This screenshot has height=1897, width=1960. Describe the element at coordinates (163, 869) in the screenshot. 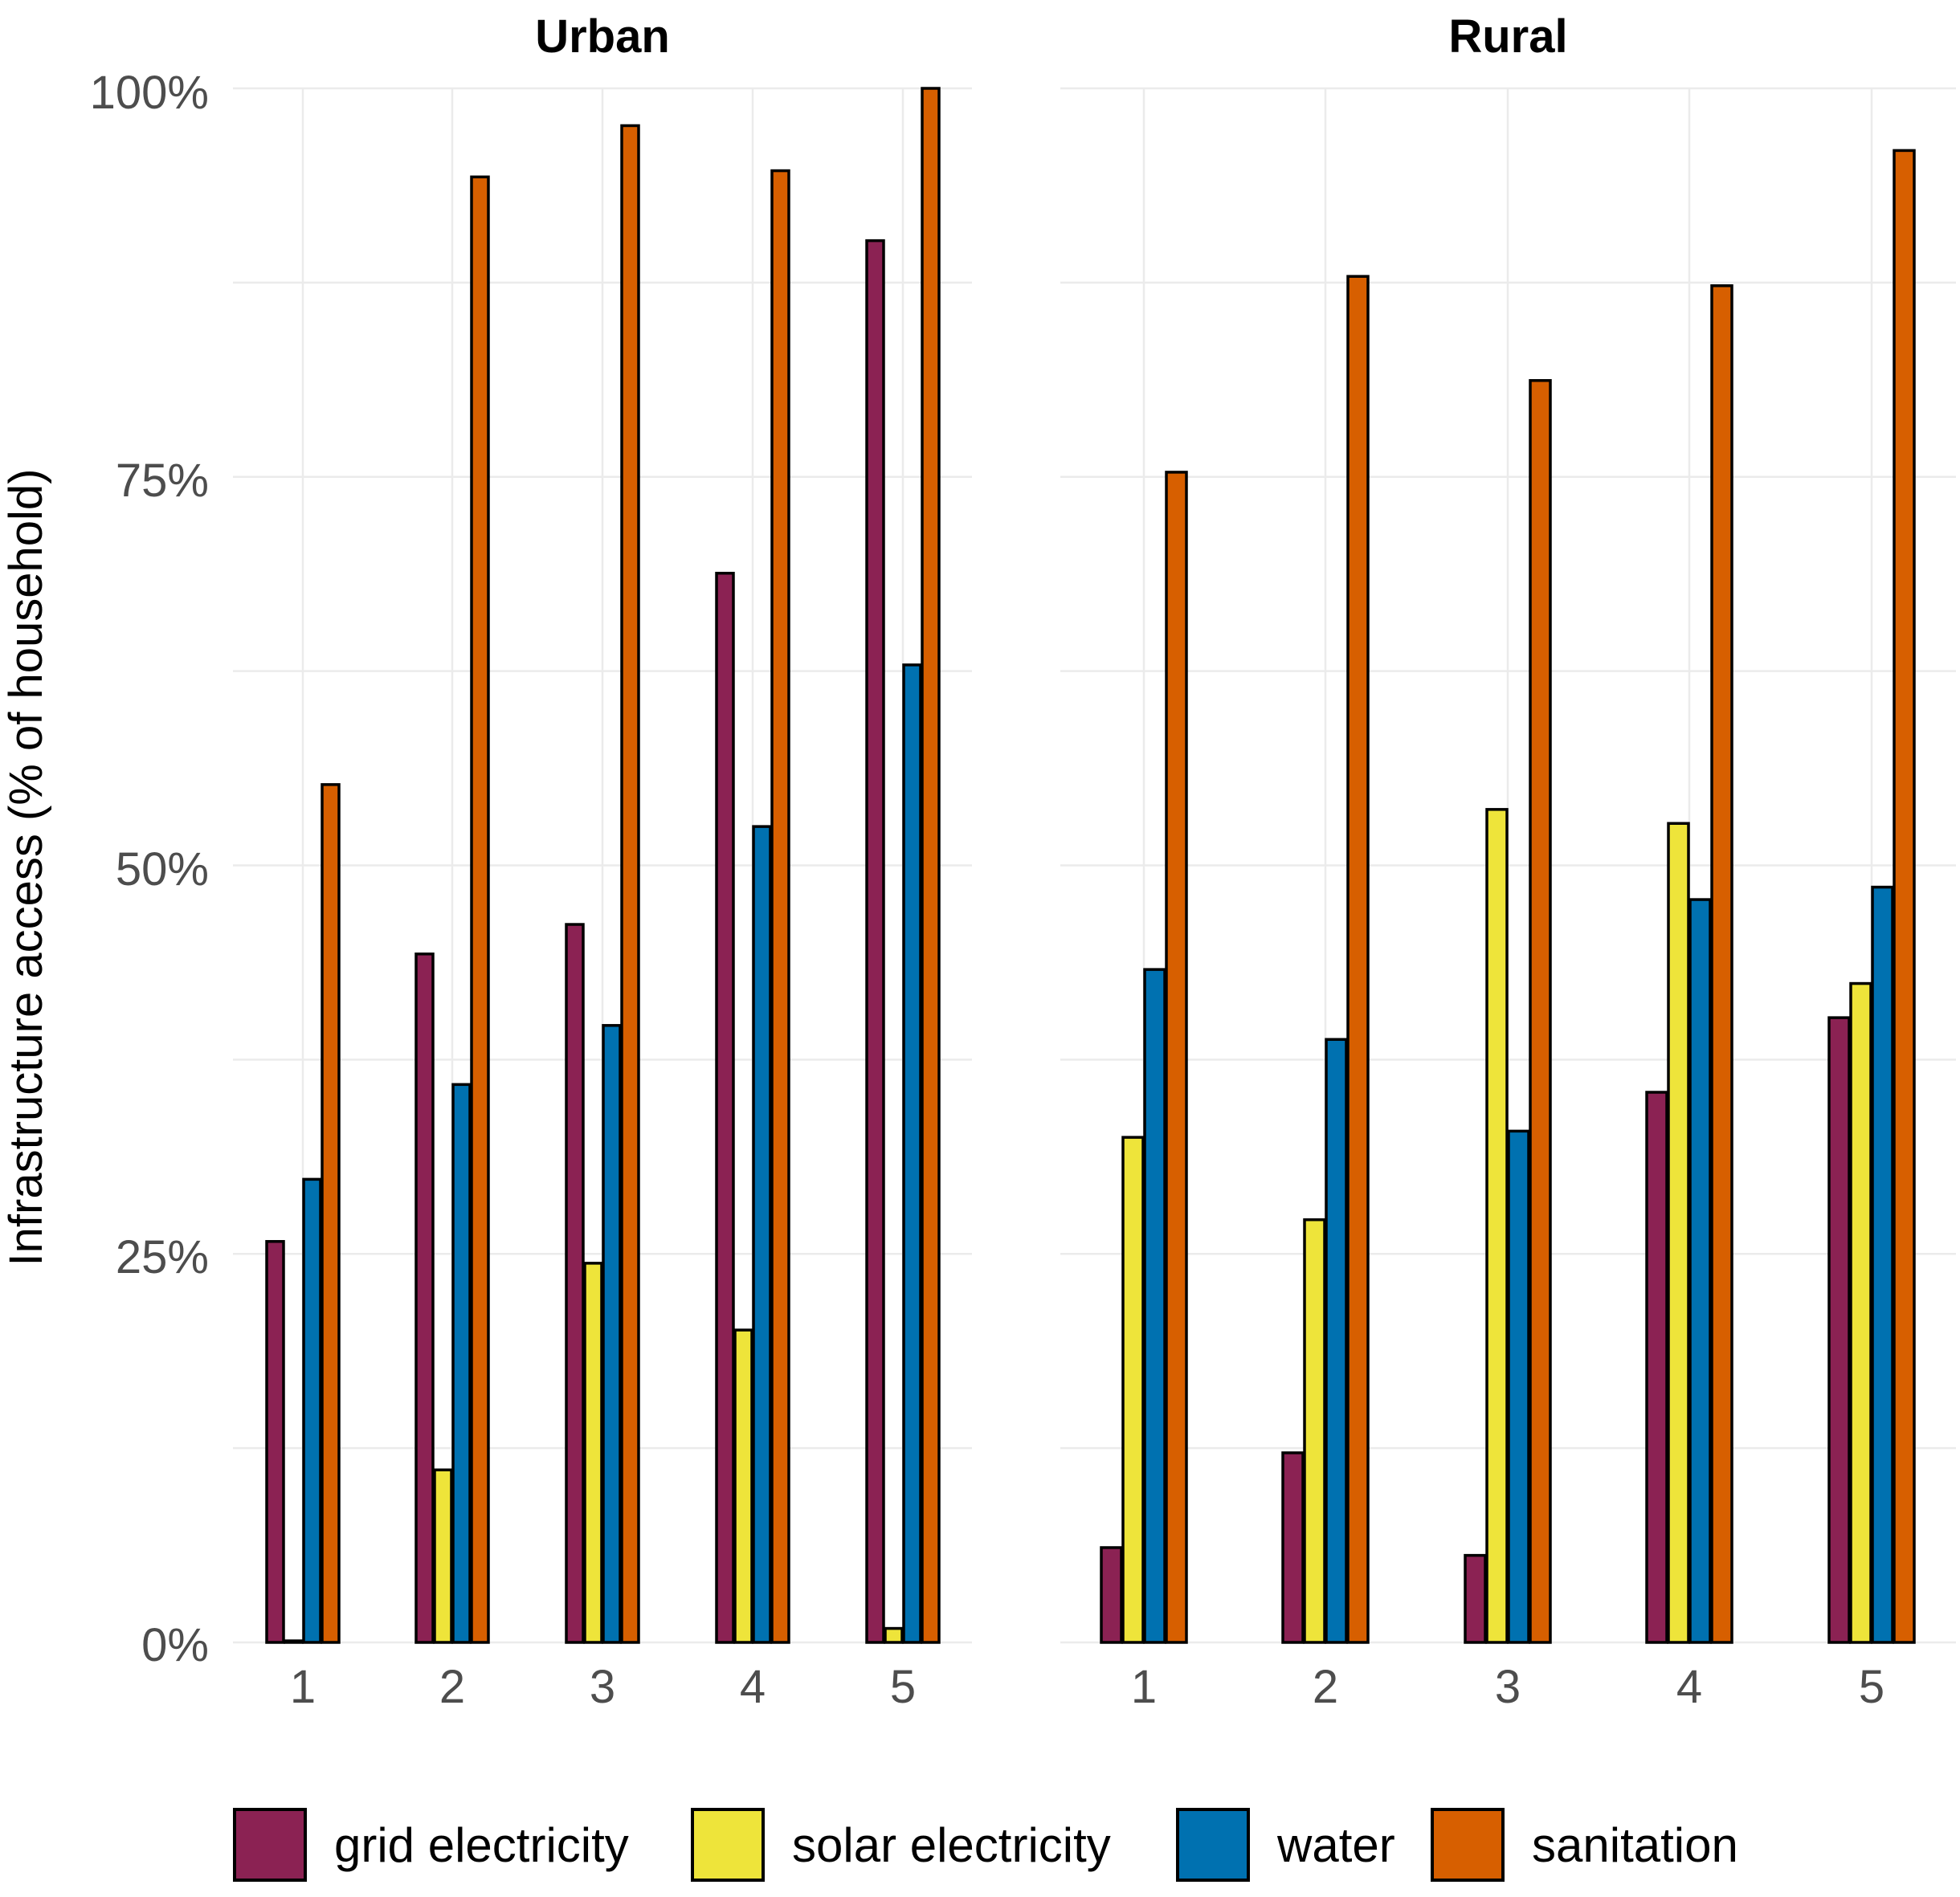

I see `y-tick-label: 50%` at that location.